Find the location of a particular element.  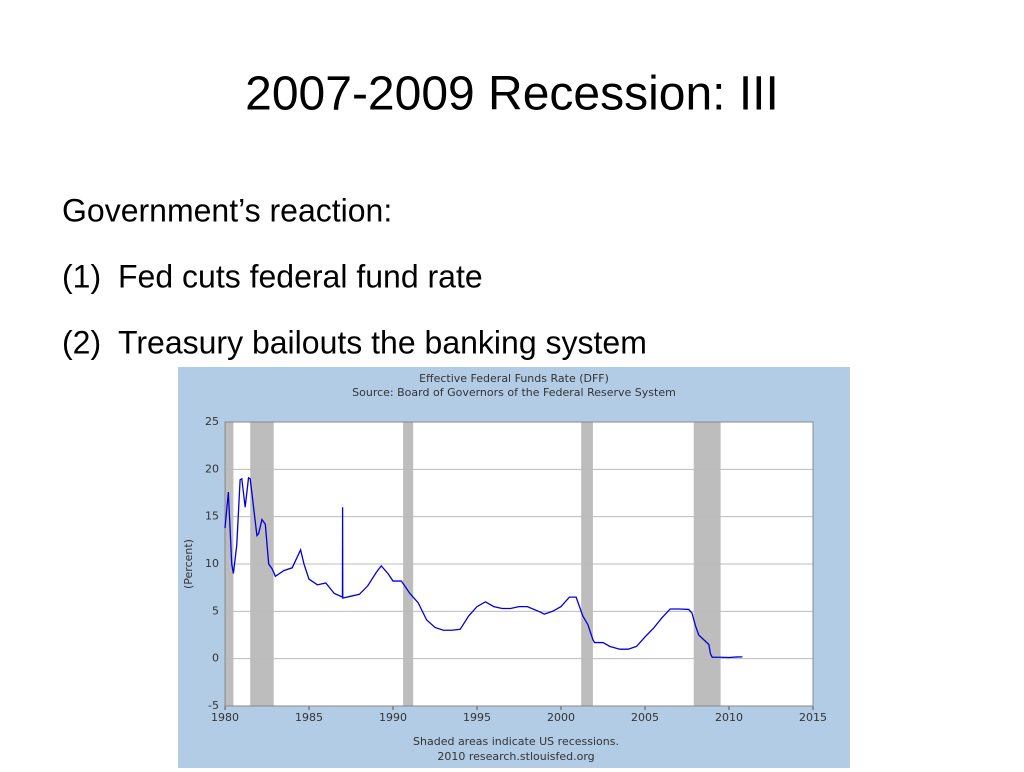

y-axis-label: (Percent) is located at coordinates (188, 564).